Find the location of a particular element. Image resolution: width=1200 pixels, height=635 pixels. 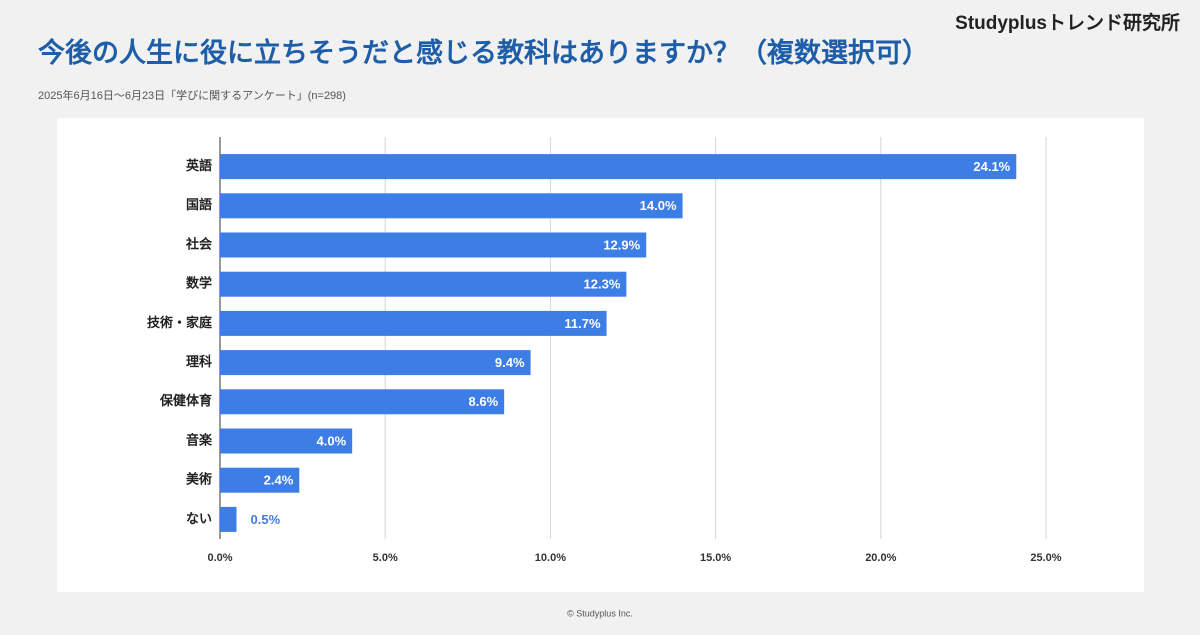

y-tick-label: 保健体育 is located at coordinates (185, 400).